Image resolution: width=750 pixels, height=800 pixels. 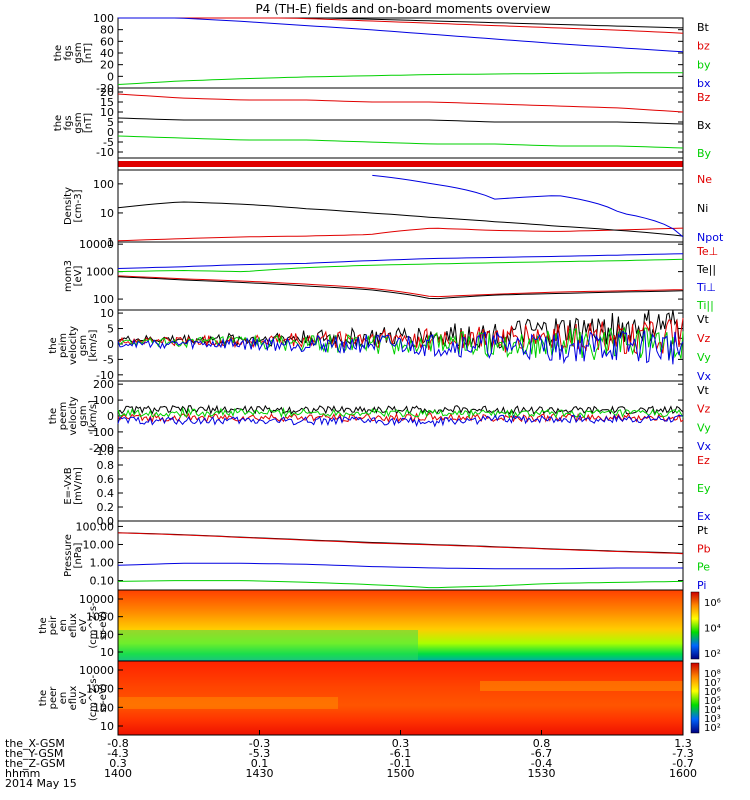 I want to click on panel-9: 100.00 10.00 1.00 0.10 Pt Pb Pe Pi Pressure [nPa], so click(x=387, y=556).